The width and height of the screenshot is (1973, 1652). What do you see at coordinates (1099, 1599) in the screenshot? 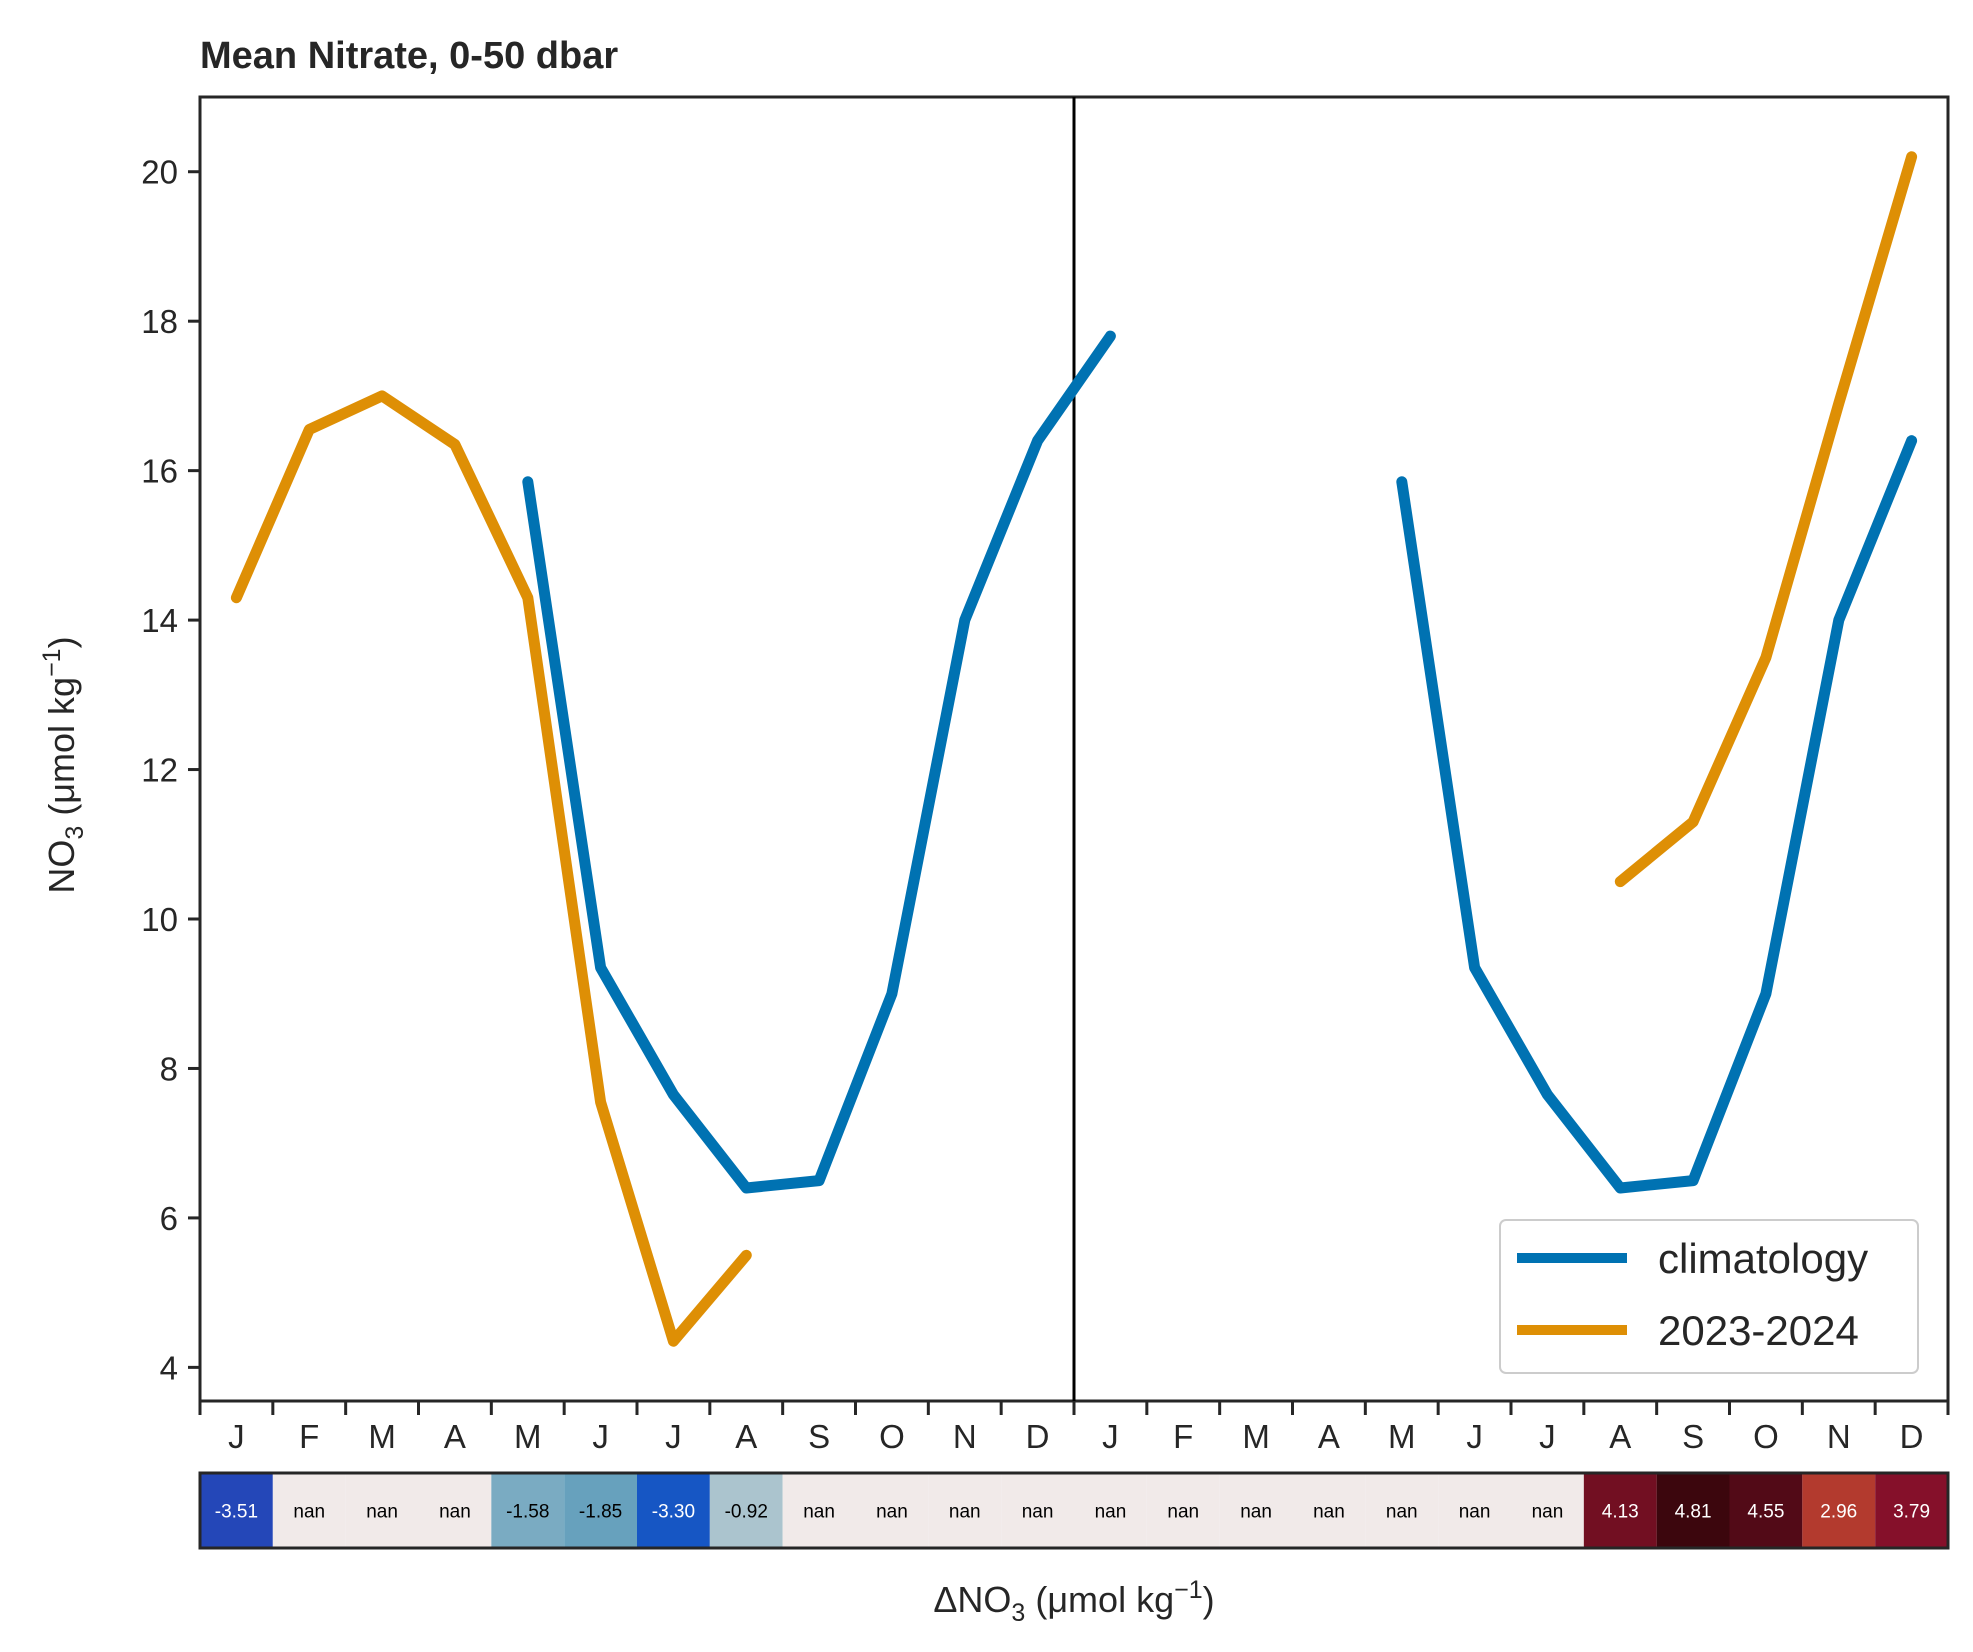
I see `strip-label-unit: (μmol kg` at bounding box center [1099, 1599].